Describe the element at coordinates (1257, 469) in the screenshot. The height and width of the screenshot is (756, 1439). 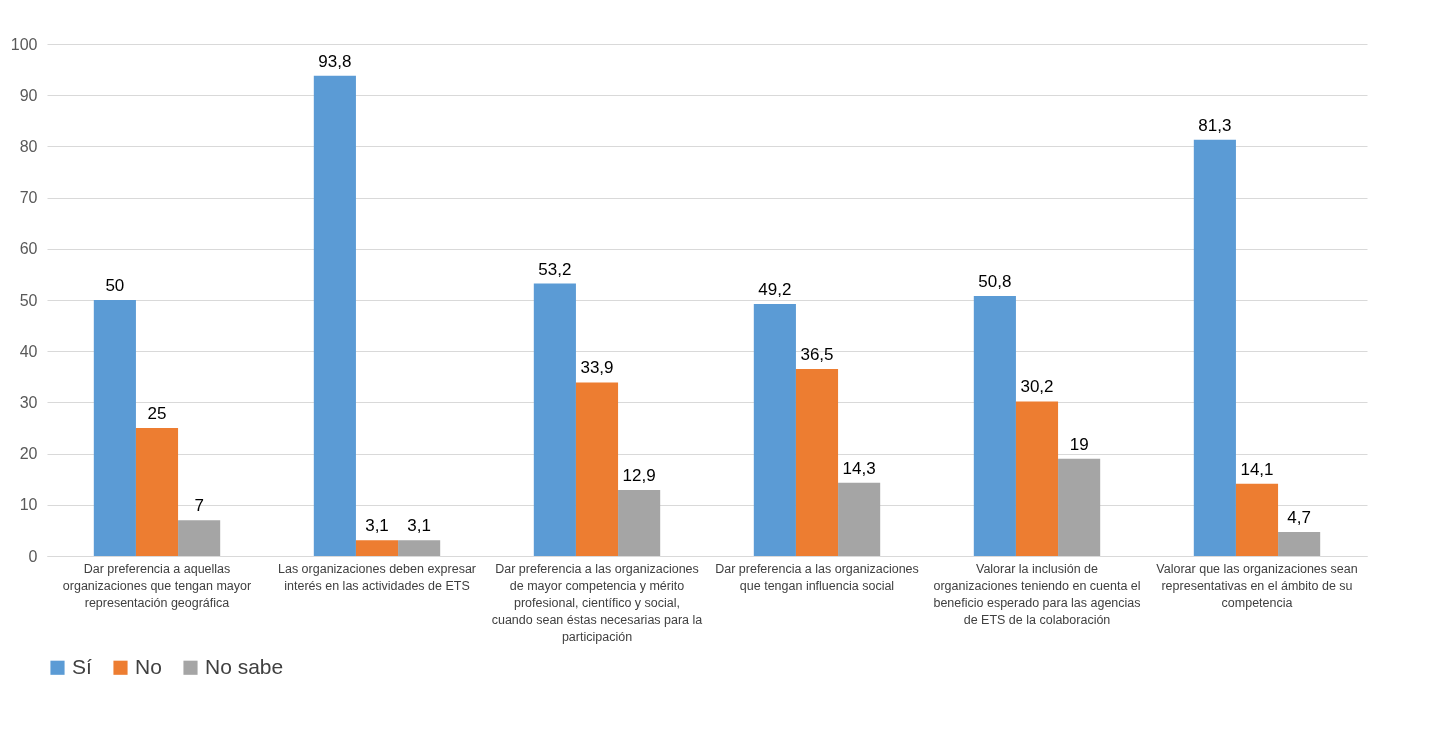
I see `data-label: 14,1` at that location.